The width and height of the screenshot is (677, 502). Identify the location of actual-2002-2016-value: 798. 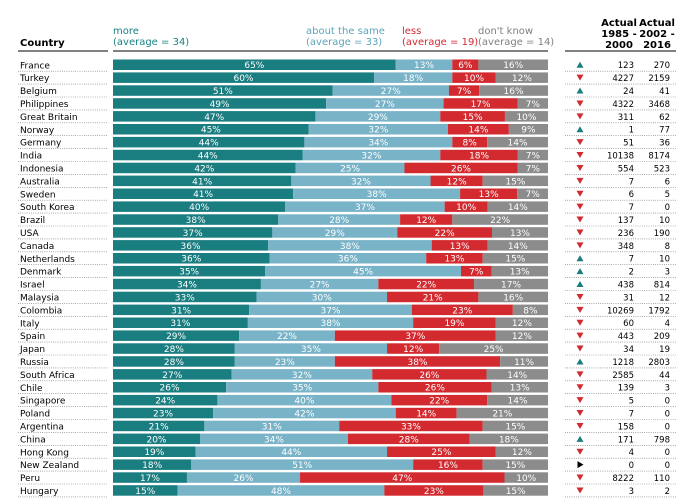
(662, 440).